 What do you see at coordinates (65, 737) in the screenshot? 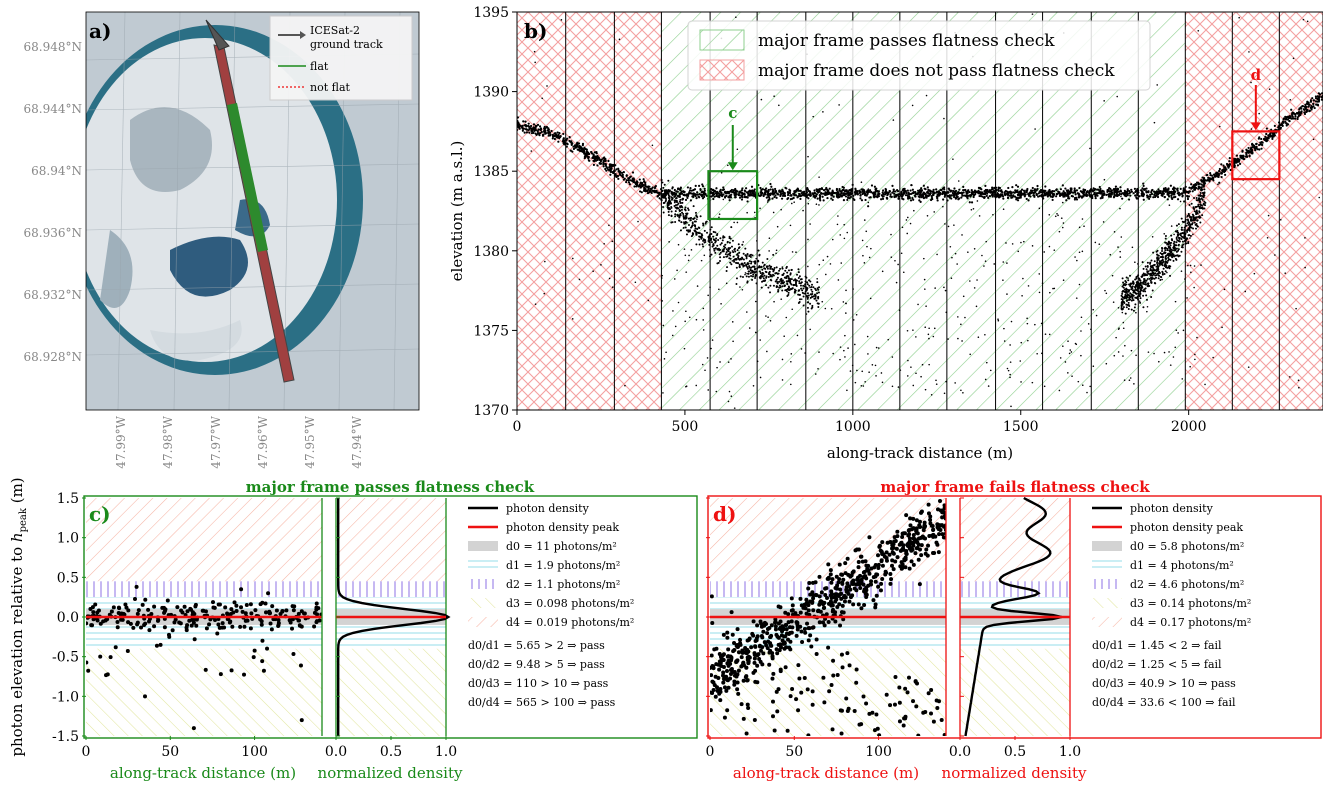
I see `y-tick-label: -1.5` at bounding box center [65, 737].